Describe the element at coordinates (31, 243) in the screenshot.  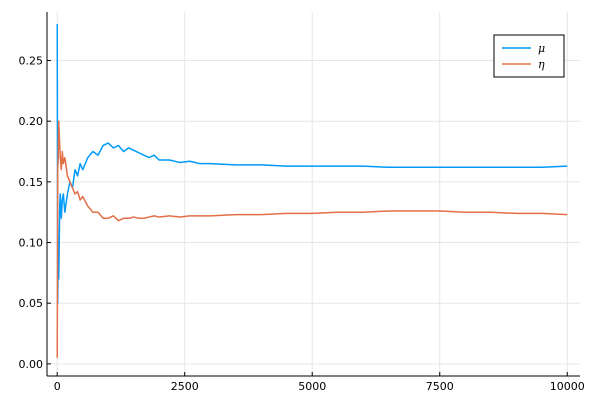
I see `y-tick-label: 0.10` at that location.